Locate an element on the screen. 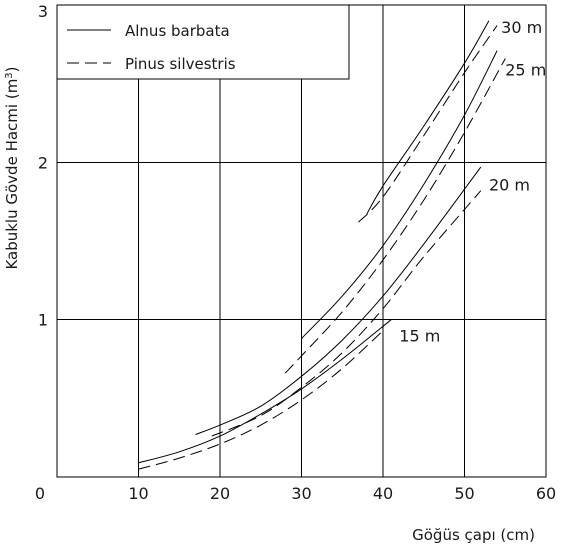 This screenshot has height=554, width=563. x-tick-label-50: 50 is located at coordinates (464, 493).